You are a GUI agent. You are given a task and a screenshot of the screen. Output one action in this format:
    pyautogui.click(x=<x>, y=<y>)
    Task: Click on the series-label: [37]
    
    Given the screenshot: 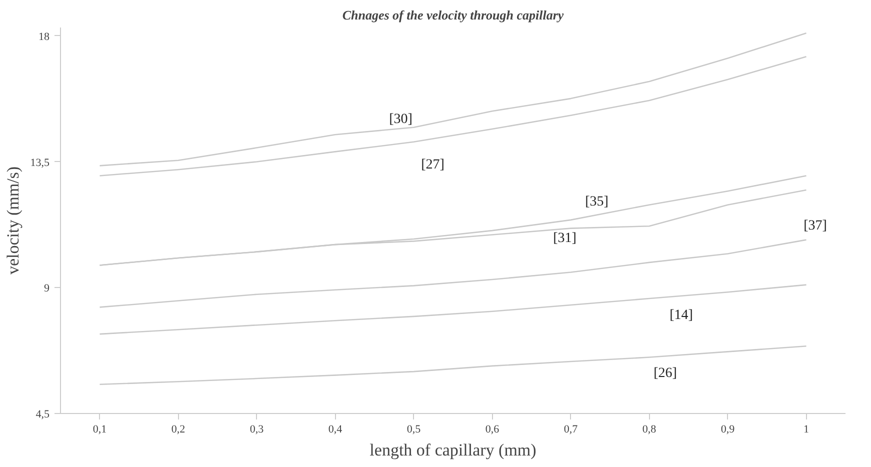 What is the action you would take?
    pyautogui.click(x=815, y=226)
    